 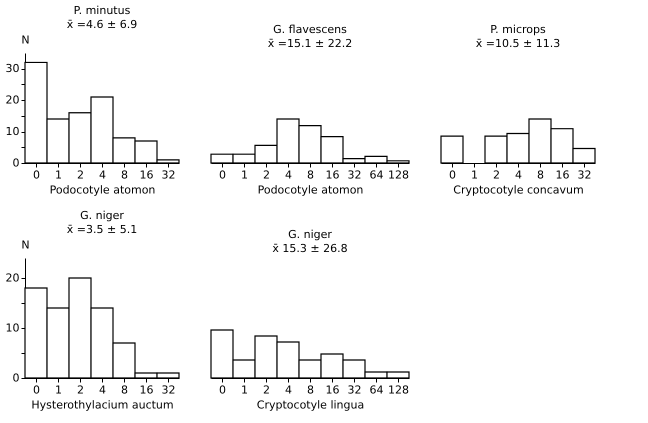 What do you see at coordinates (310, 29) in the screenshot?
I see `chart-title: G. flavescens` at bounding box center [310, 29].